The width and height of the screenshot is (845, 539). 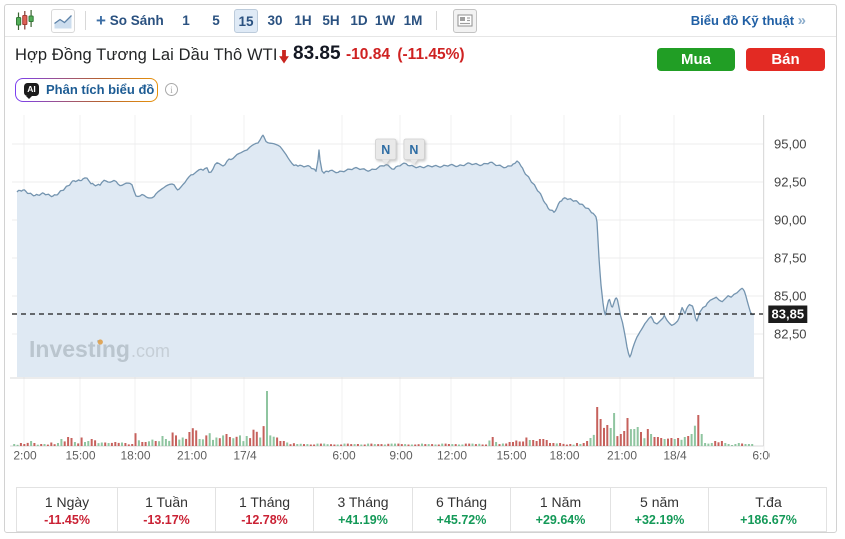 What do you see at coordinates (452, 456) in the screenshot?
I see `svg-text: 12:00` at bounding box center [452, 456].